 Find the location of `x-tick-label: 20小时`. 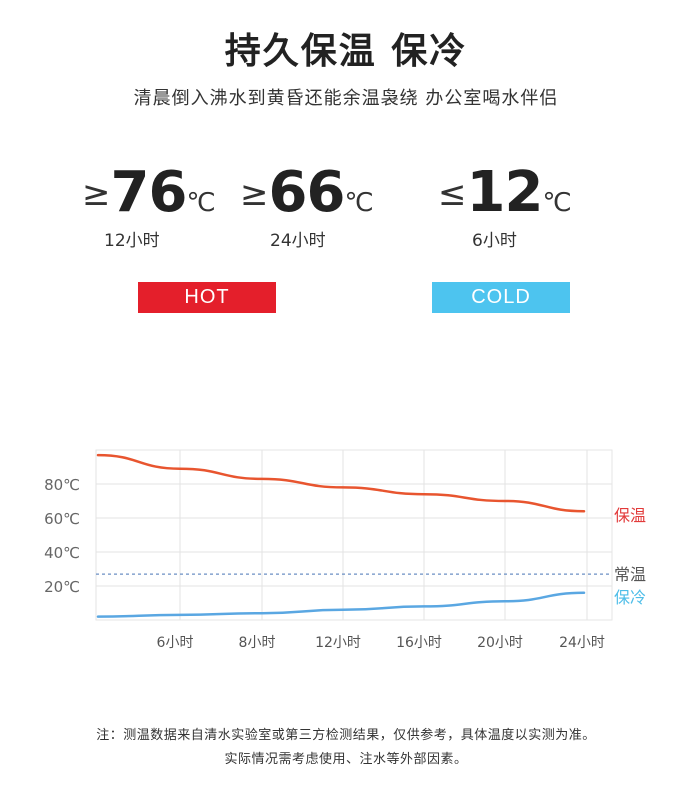

x-tick-label: 20小时 is located at coordinates (500, 643).